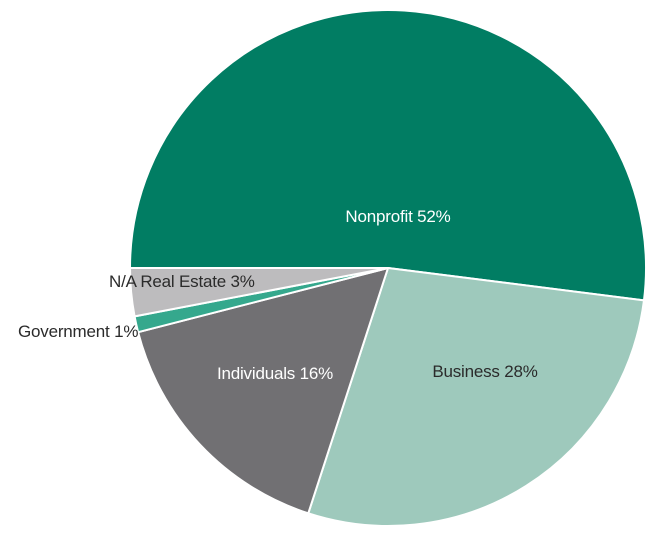 The height and width of the screenshot is (535, 654). Describe the element at coordinates (275, 373) in the screenshot. I see `slice-label-individuals: Individuals 16%` at that location.